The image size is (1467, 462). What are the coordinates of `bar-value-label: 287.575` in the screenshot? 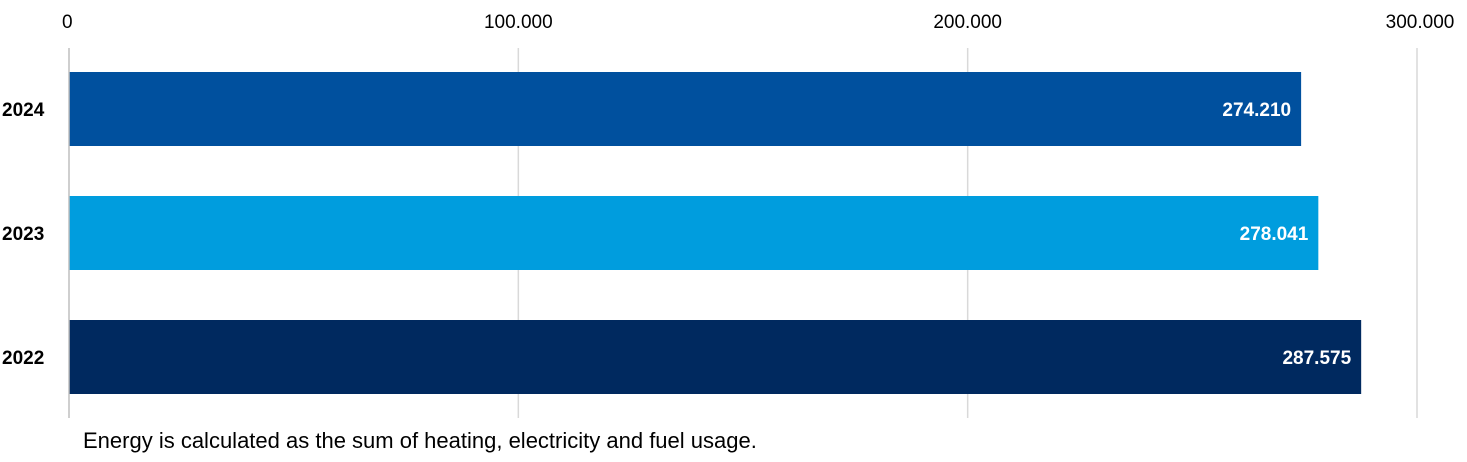 It's located at (1316, 358).